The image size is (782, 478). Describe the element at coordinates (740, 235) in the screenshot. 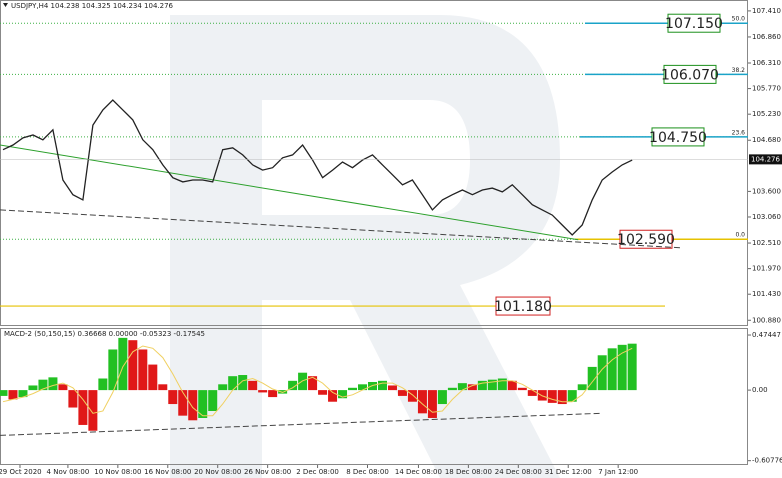

I see `fib-ratio: 0.0` at that location.